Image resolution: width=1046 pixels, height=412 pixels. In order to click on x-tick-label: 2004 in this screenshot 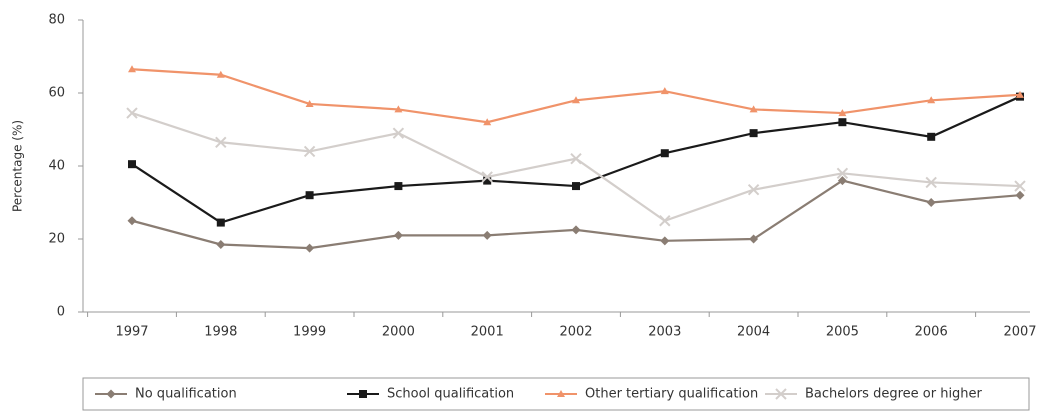, I will do `click(753, 332)`.